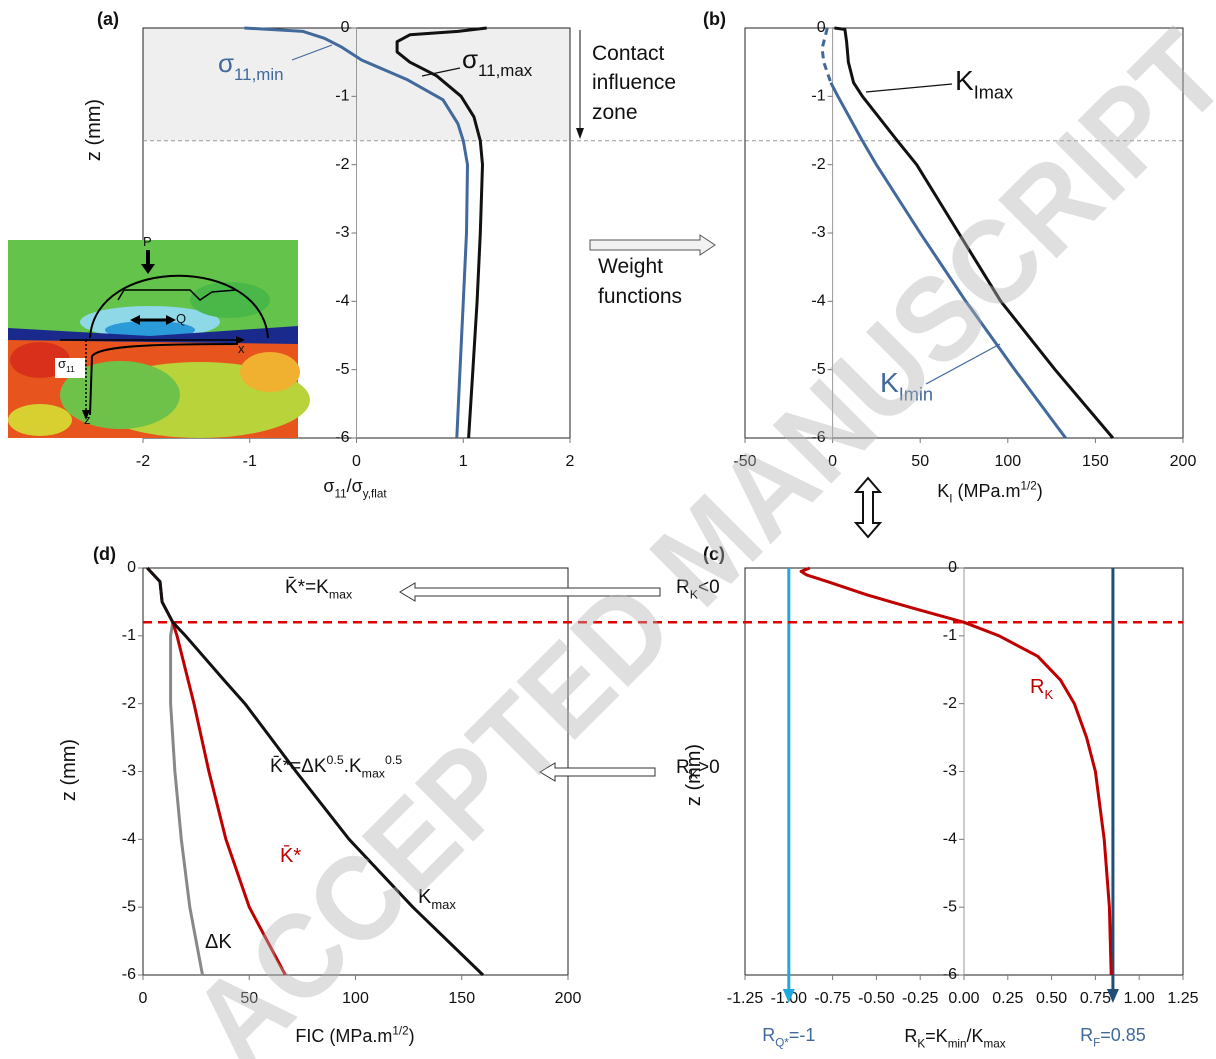  I want to click on text-part: F, so click(1096, 1042).